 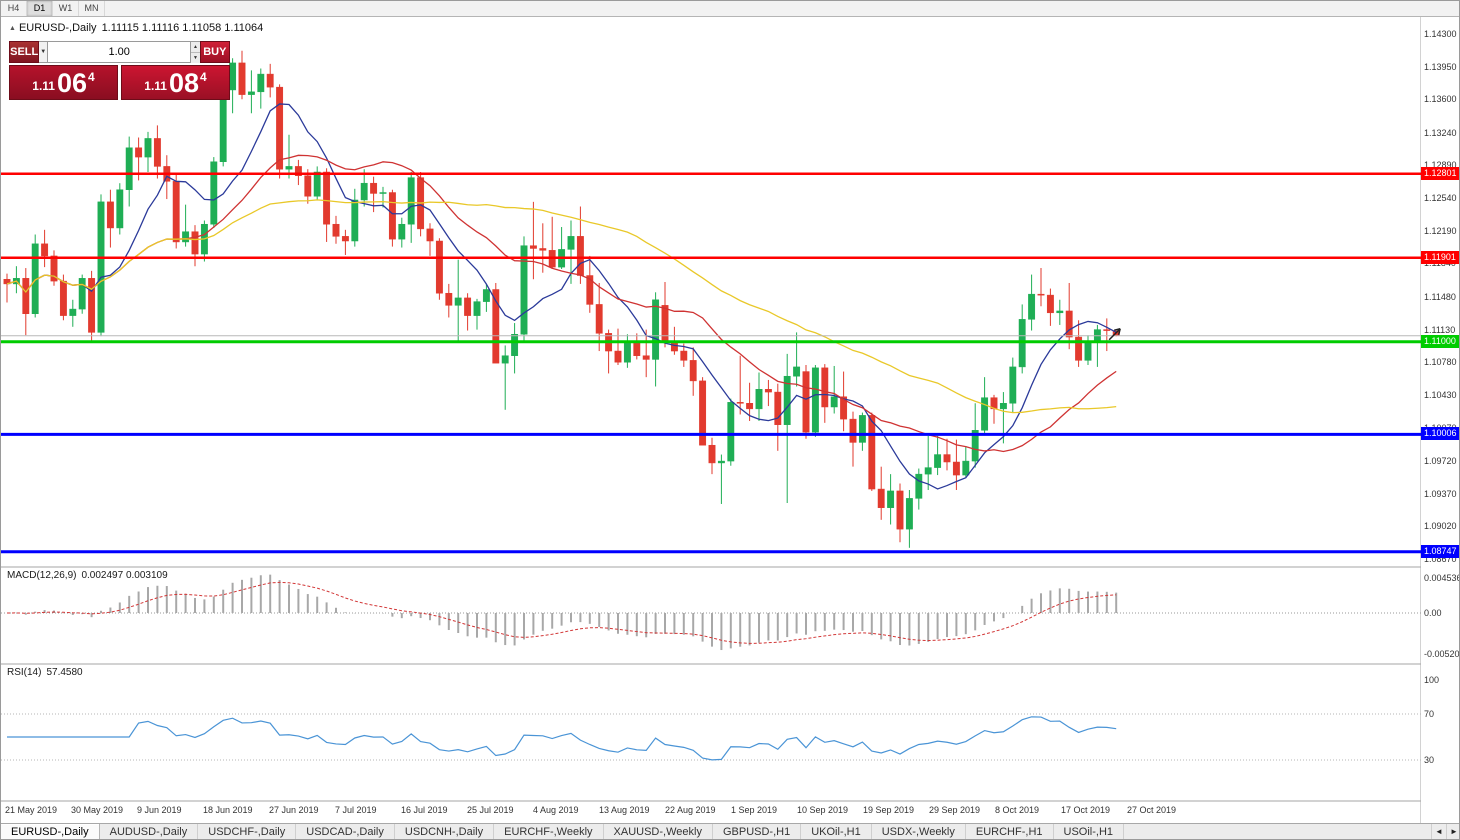 I want to click on volume-dropdown-icon: ▼, so click(x=44, y=52).